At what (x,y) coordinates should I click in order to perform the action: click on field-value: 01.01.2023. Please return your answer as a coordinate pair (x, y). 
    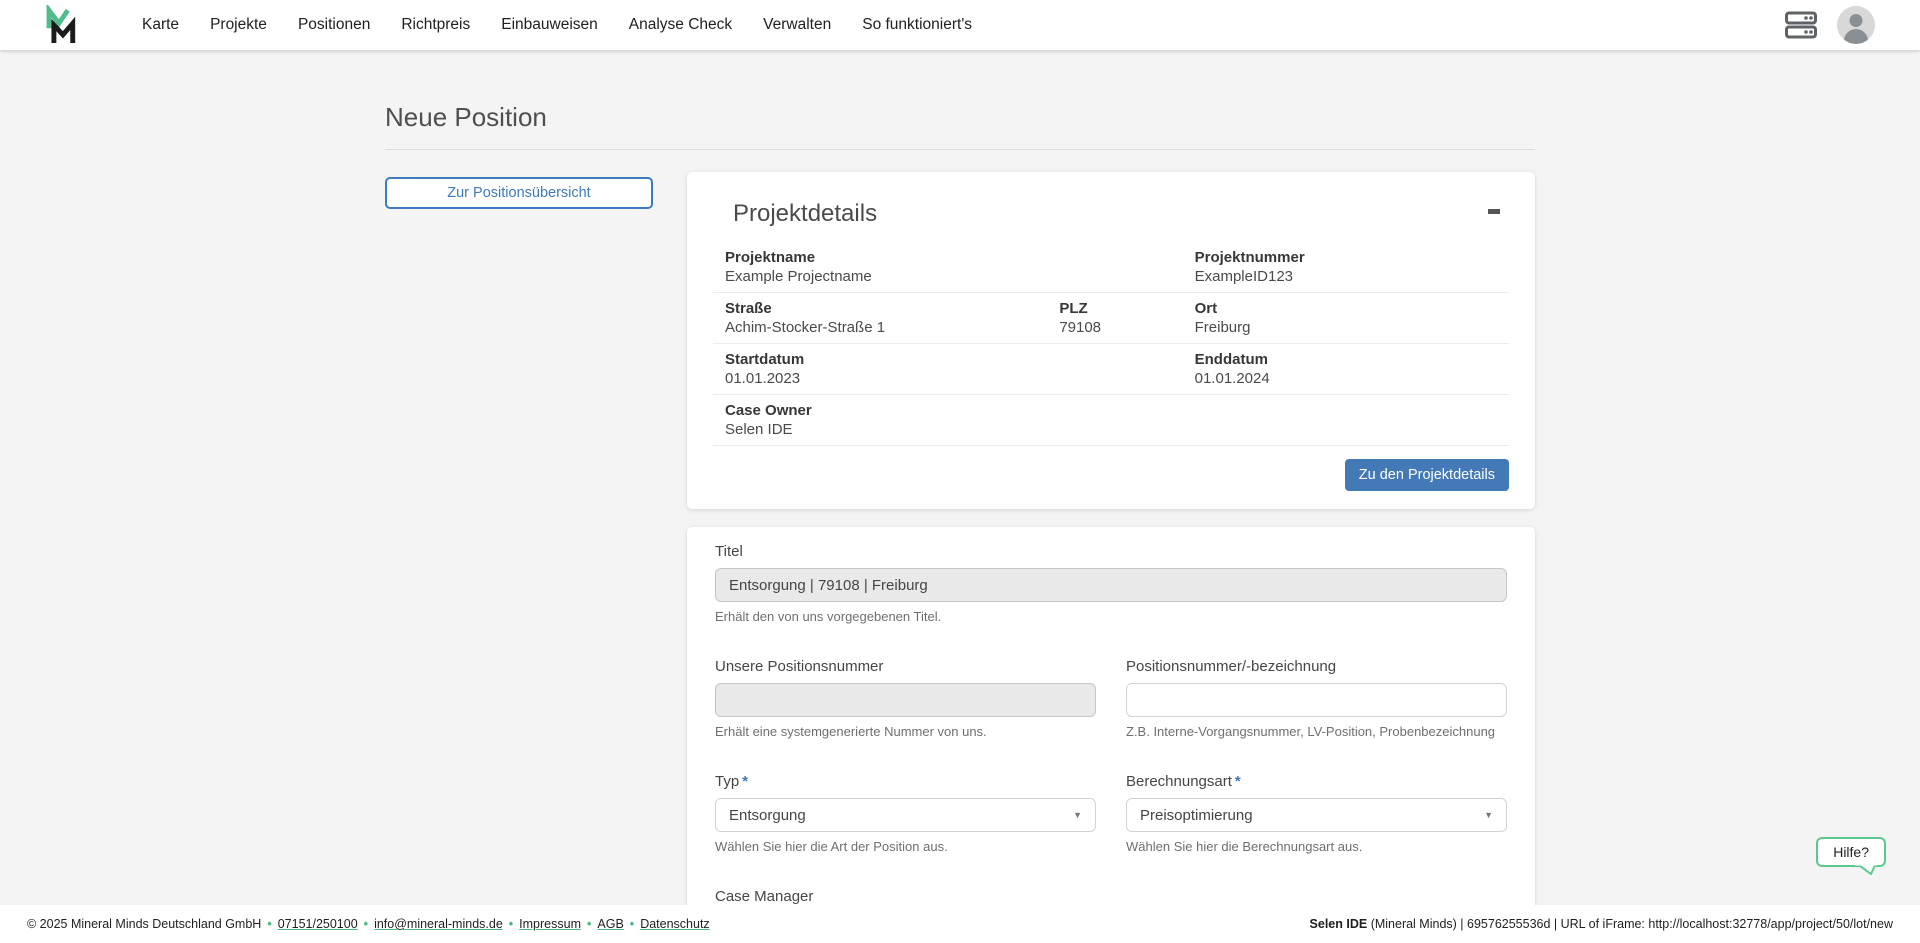
    Looking at the image, I should click on (763, 378).